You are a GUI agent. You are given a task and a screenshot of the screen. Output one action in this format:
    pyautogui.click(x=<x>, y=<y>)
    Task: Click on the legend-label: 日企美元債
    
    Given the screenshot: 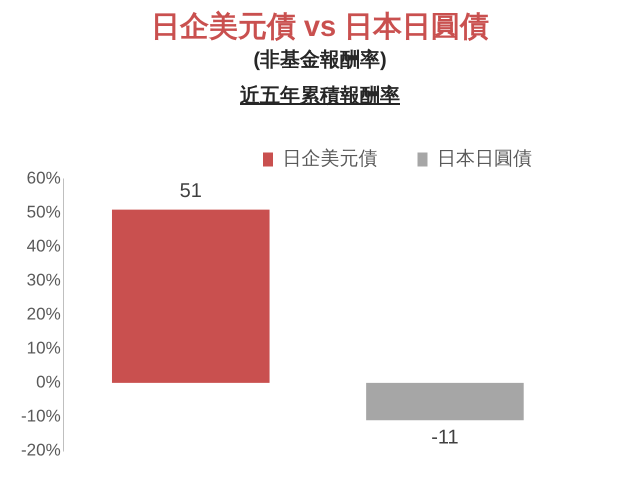 What is the action you would take?
    pyautogui.click(x=330, y=159)
    